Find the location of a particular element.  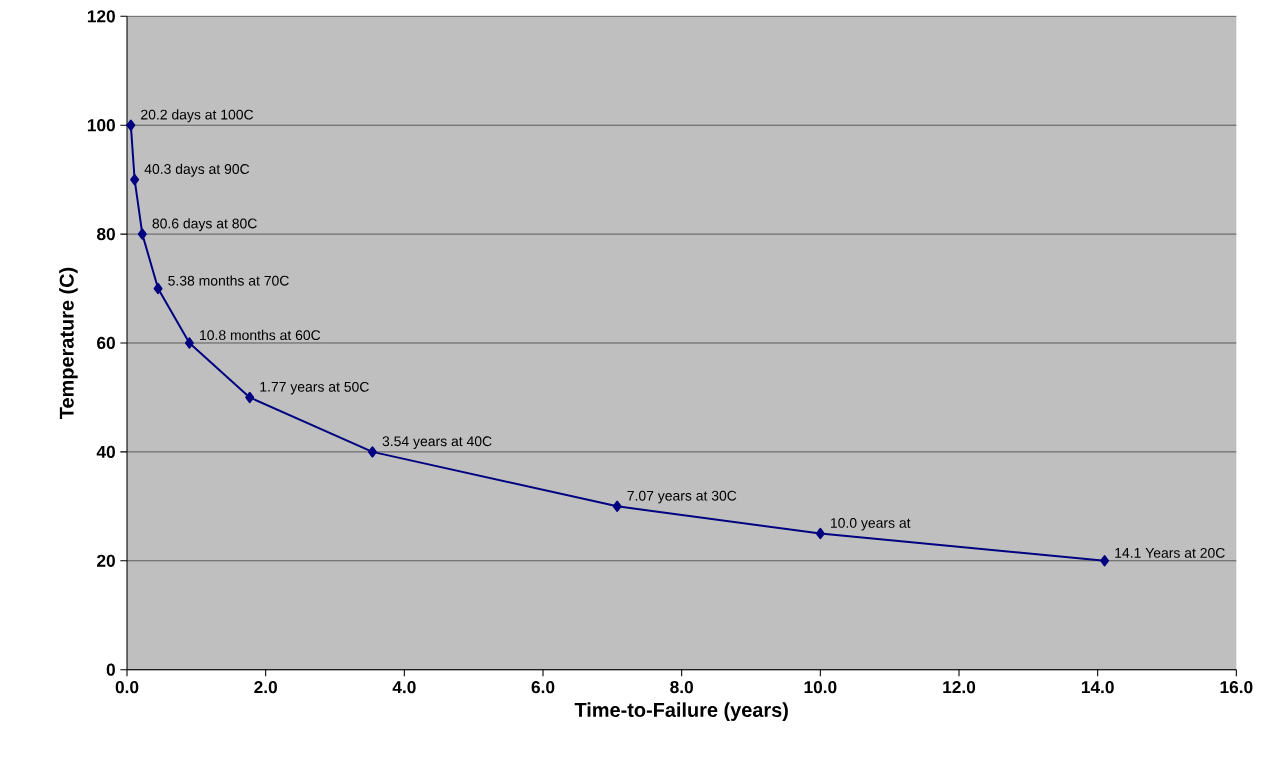

y-tick-label: 20 is located at coordinates (106, 561).